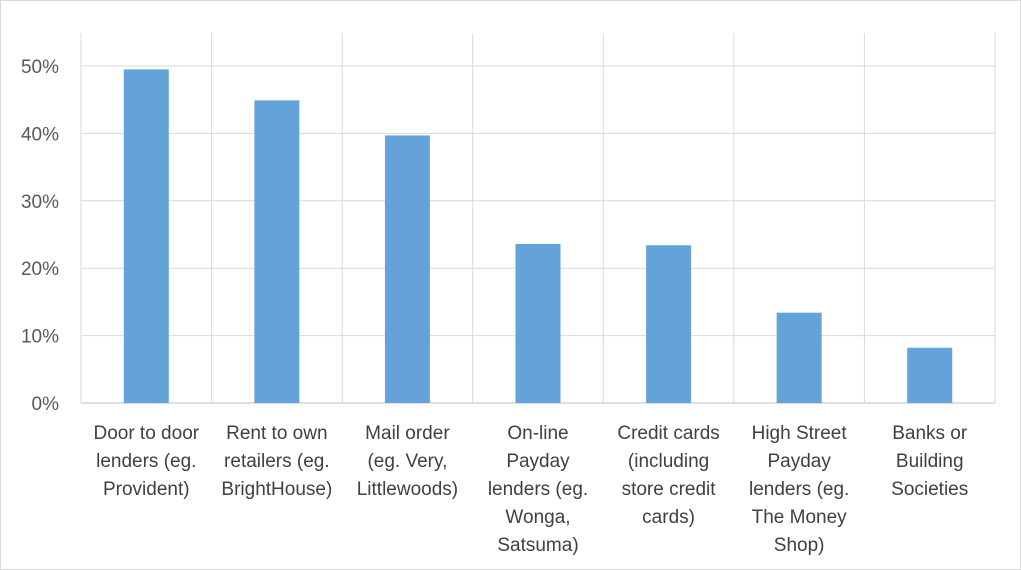 The width and height of the screenshot is (1021, 570). I want to click on x-category-label-line: Door to door, so click(146, 433).